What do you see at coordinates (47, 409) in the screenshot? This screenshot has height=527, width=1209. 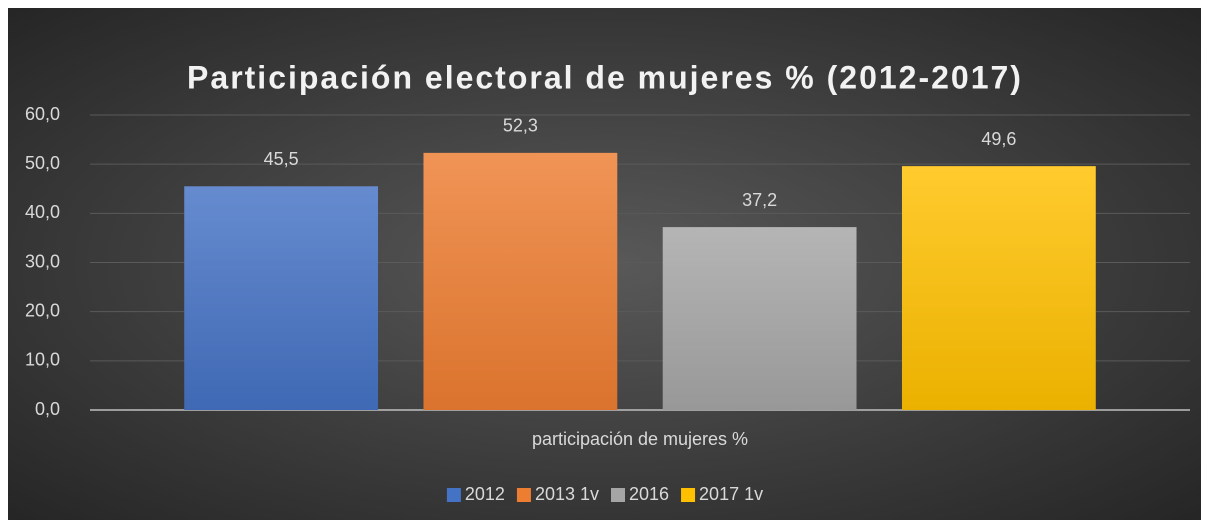 I see `y-tick-label: 0,0` at bounding box center [47, 409].